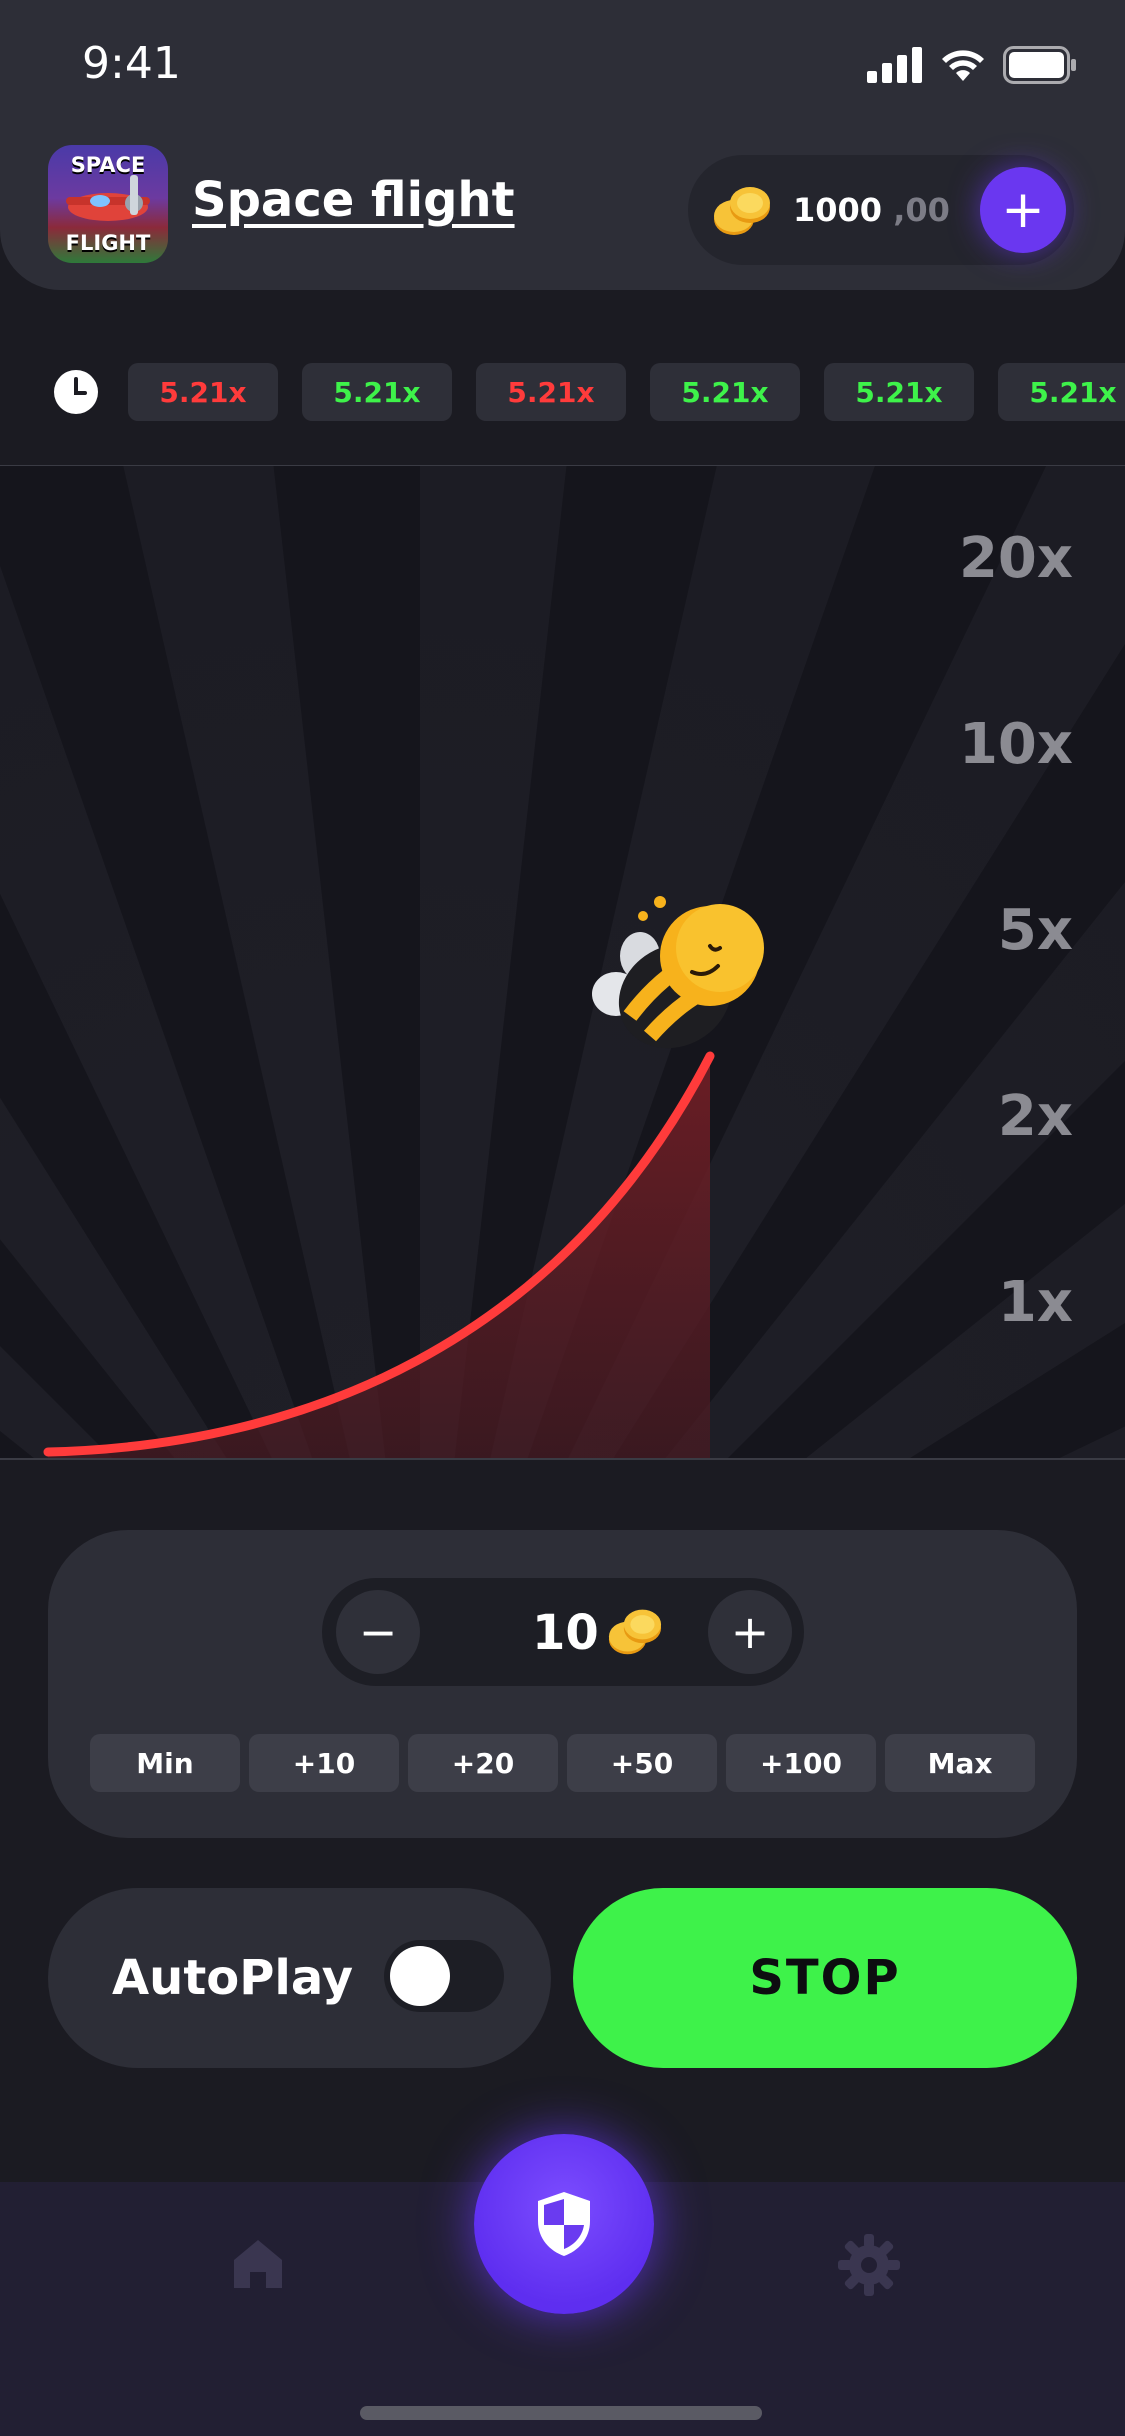 This screenshot has height=2436, width=1125. I want to click on bee-icon, so click(678, 972).